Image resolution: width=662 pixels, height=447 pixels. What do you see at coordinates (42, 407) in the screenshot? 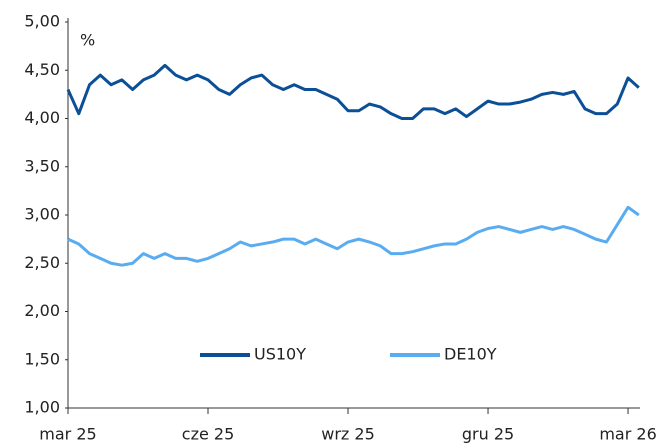
I see `y-tick-label: 1,00` at bounding box center [42, 407].